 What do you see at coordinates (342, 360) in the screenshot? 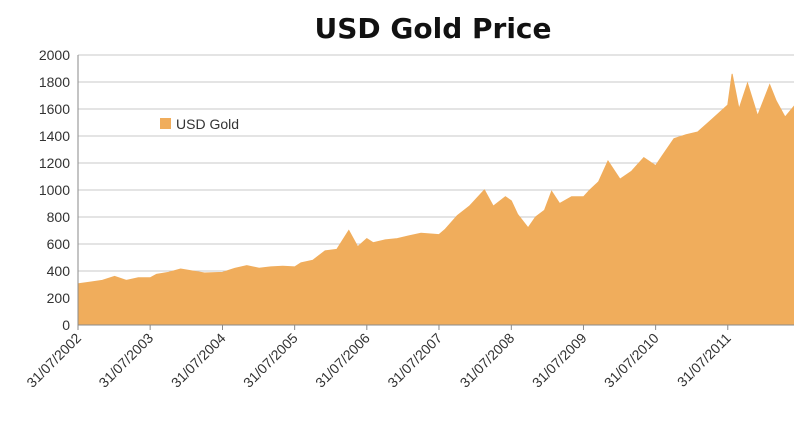
I see `x-tick-label-4: 31/07/2006` at bounding box center [342, 360].